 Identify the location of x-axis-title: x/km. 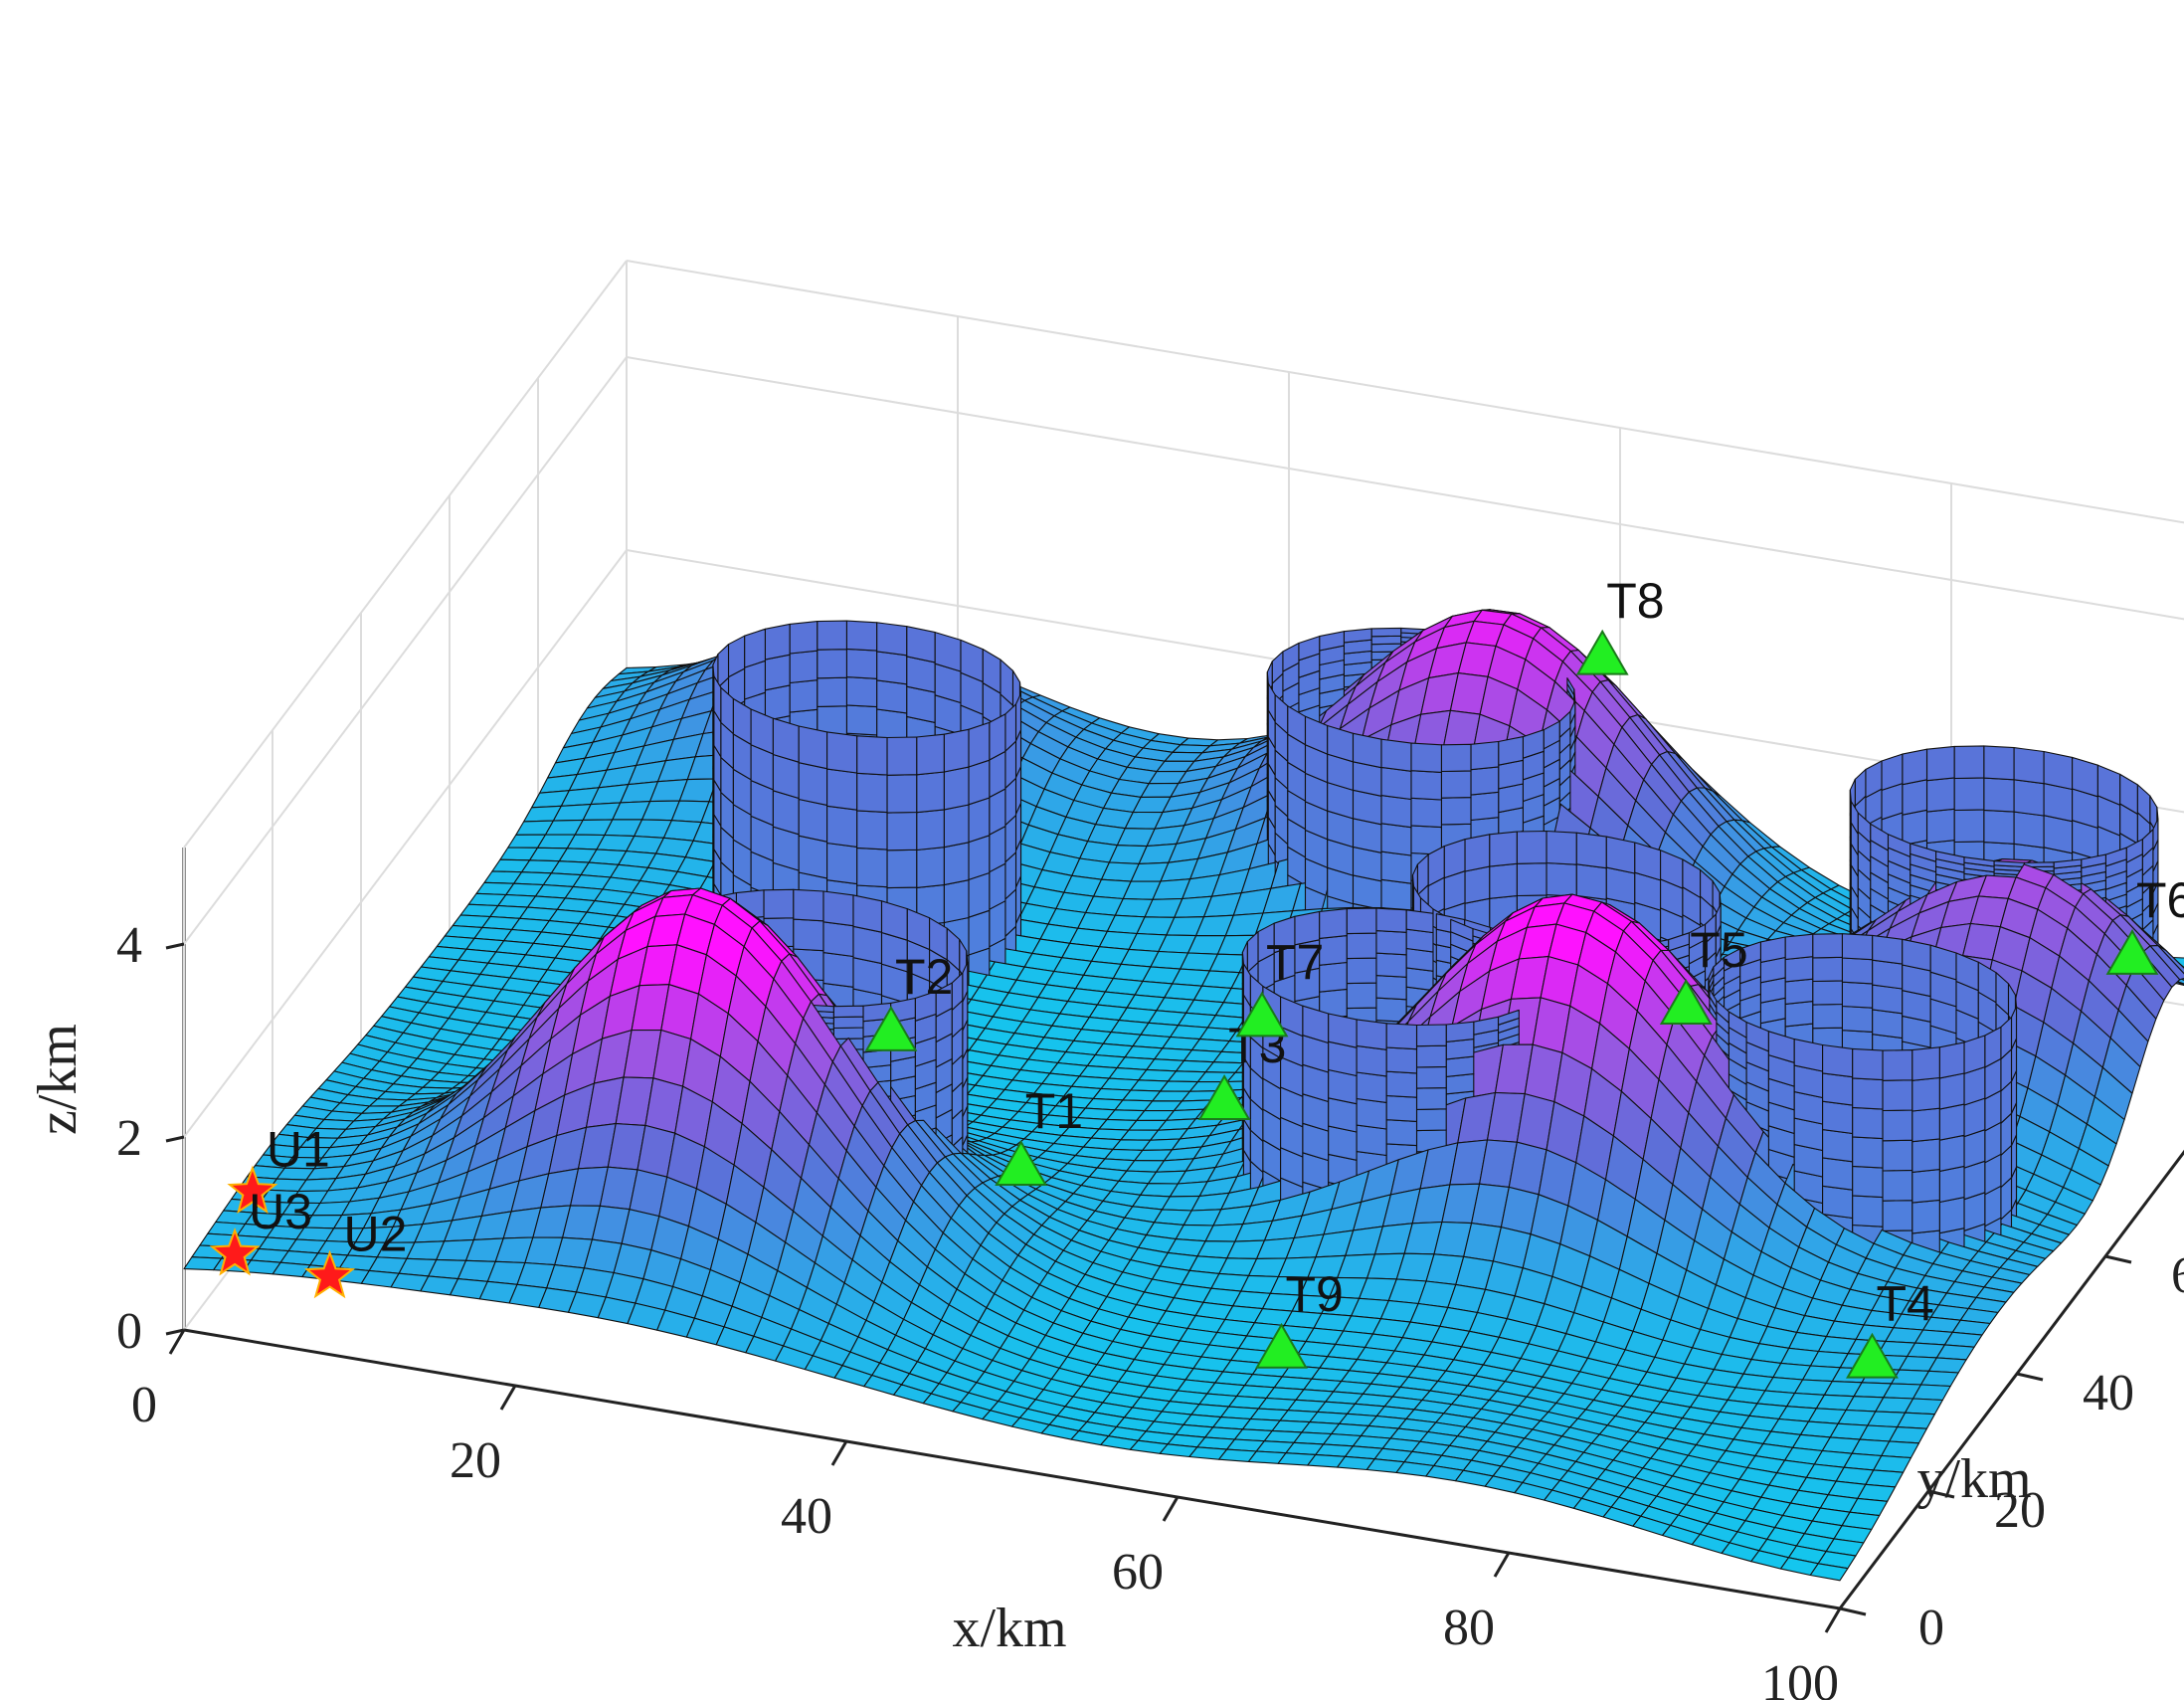
(1009, 1628).